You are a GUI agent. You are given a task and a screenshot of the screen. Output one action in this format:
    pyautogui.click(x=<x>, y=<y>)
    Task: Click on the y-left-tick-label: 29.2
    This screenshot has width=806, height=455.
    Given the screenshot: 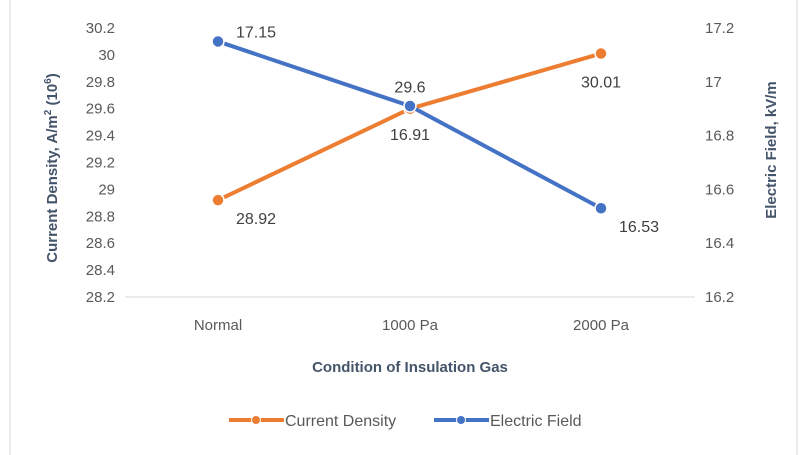 What is the action you would take?
    pyautogui.click(x=100, y=163)
    